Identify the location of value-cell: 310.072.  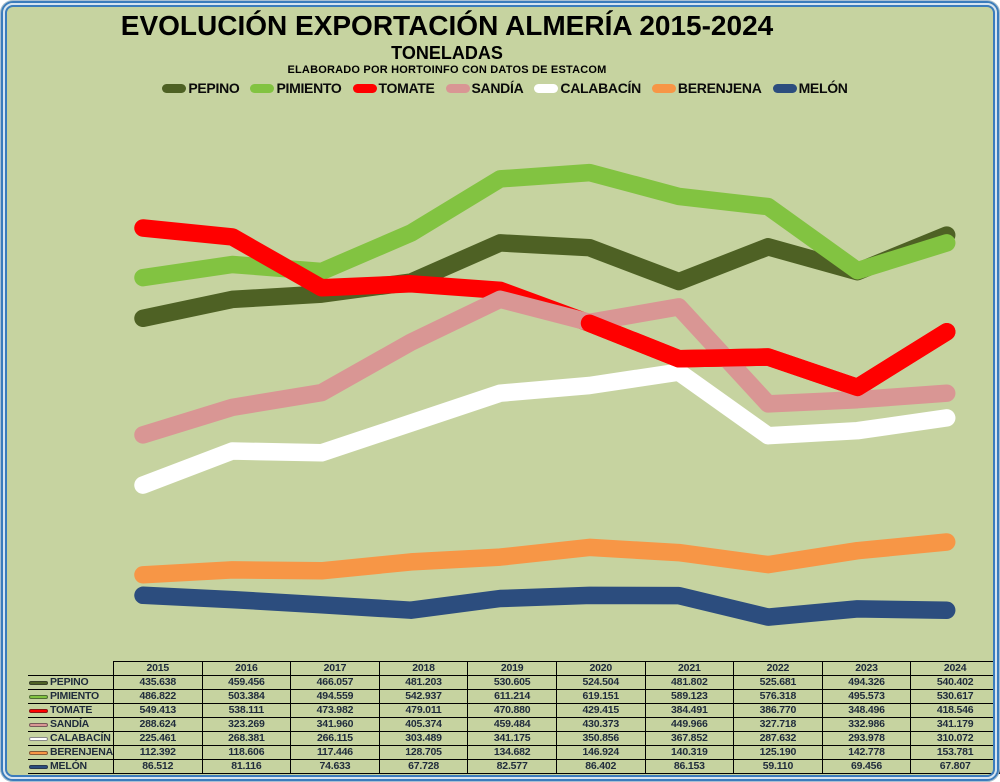
(955, 738).